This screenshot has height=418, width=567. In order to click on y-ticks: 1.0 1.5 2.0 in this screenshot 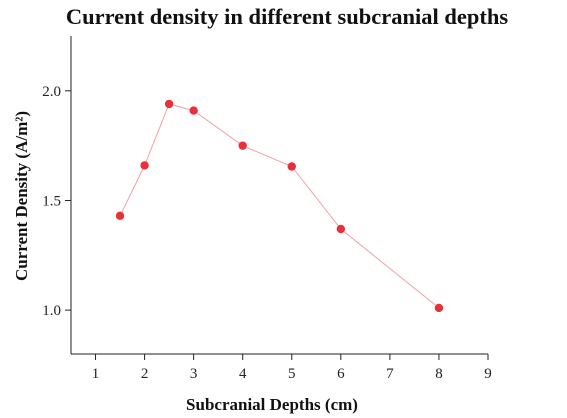, I will do `click(56, 201)`.